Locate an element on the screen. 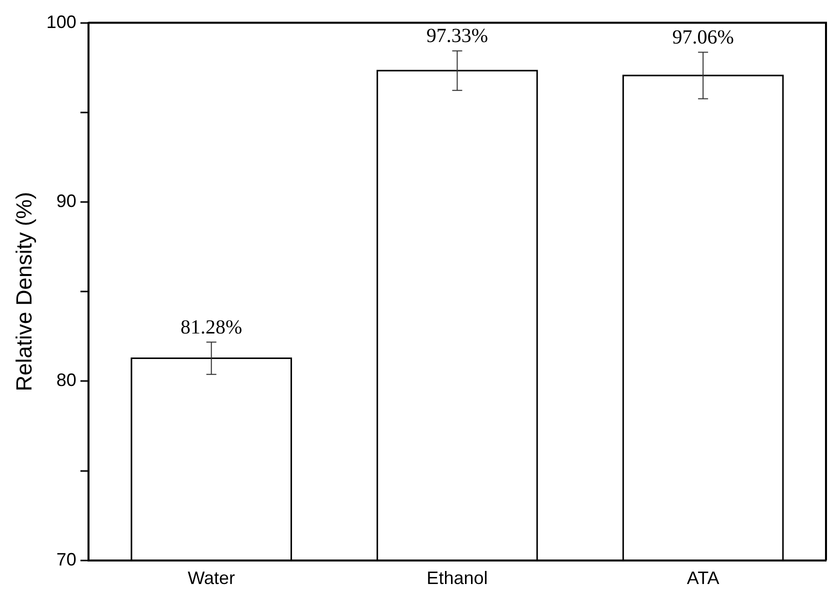 The image size is (838, 606). data-label: 81.28% is located at coordinates (211, 327).